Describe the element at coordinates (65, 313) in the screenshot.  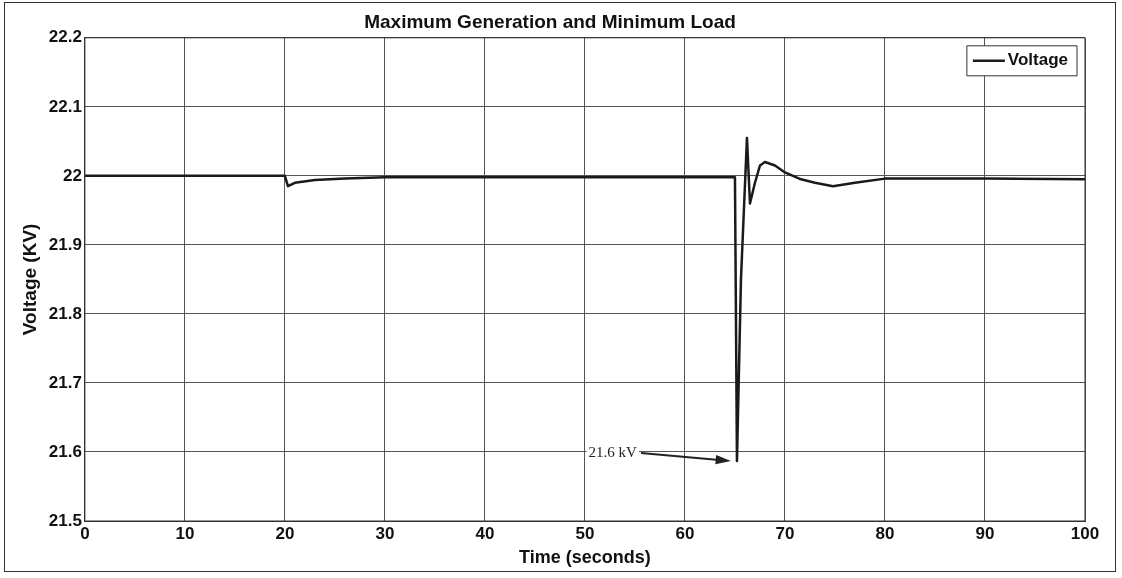
I see `y-tick-label: 21.8` at that location.